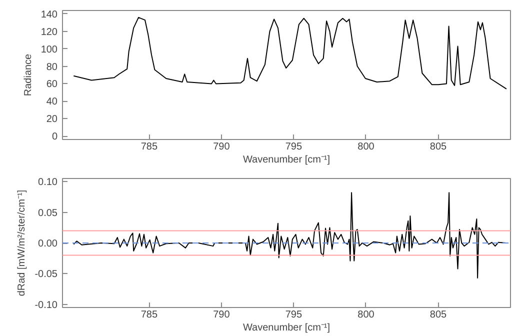  I want to click on y-tick-label: 0.10, so click(48, 182).